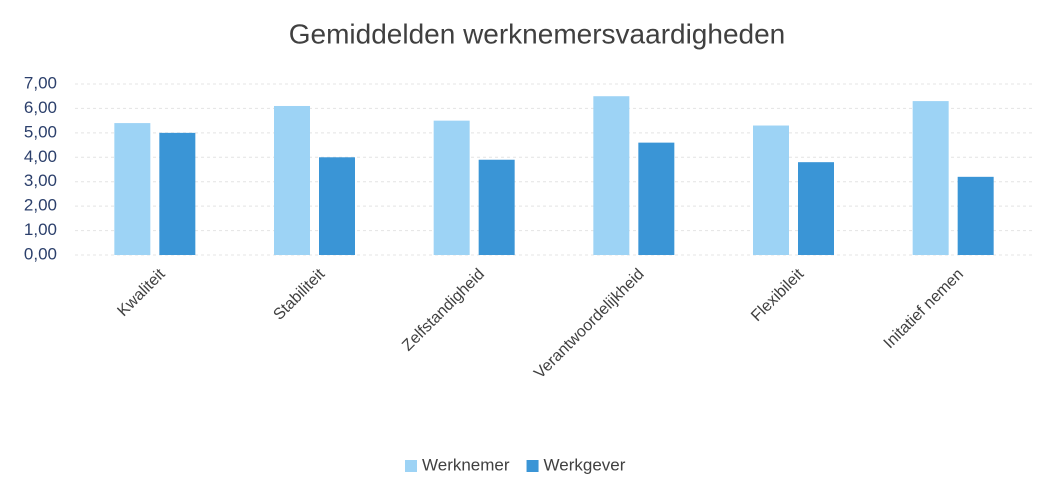  Describe the element at coordinates (515, 464) in the screenshot. I see `legend: Werknemer Werkgever` at that location.